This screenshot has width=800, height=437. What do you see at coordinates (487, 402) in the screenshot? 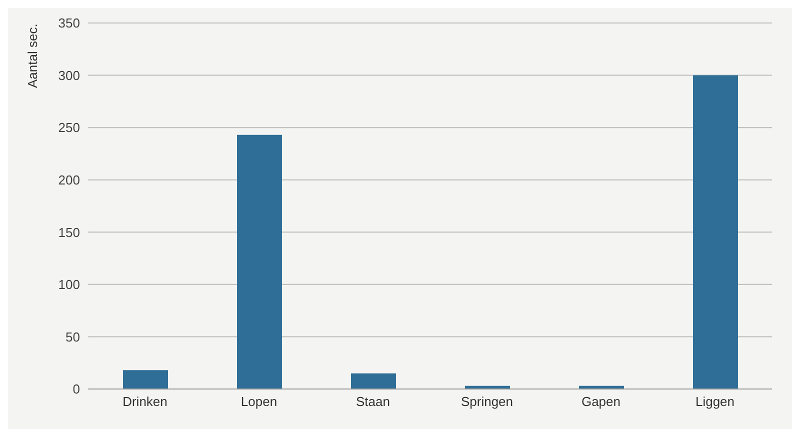
I see `x-tick-label: Springen` at bounding box center [487, 402].